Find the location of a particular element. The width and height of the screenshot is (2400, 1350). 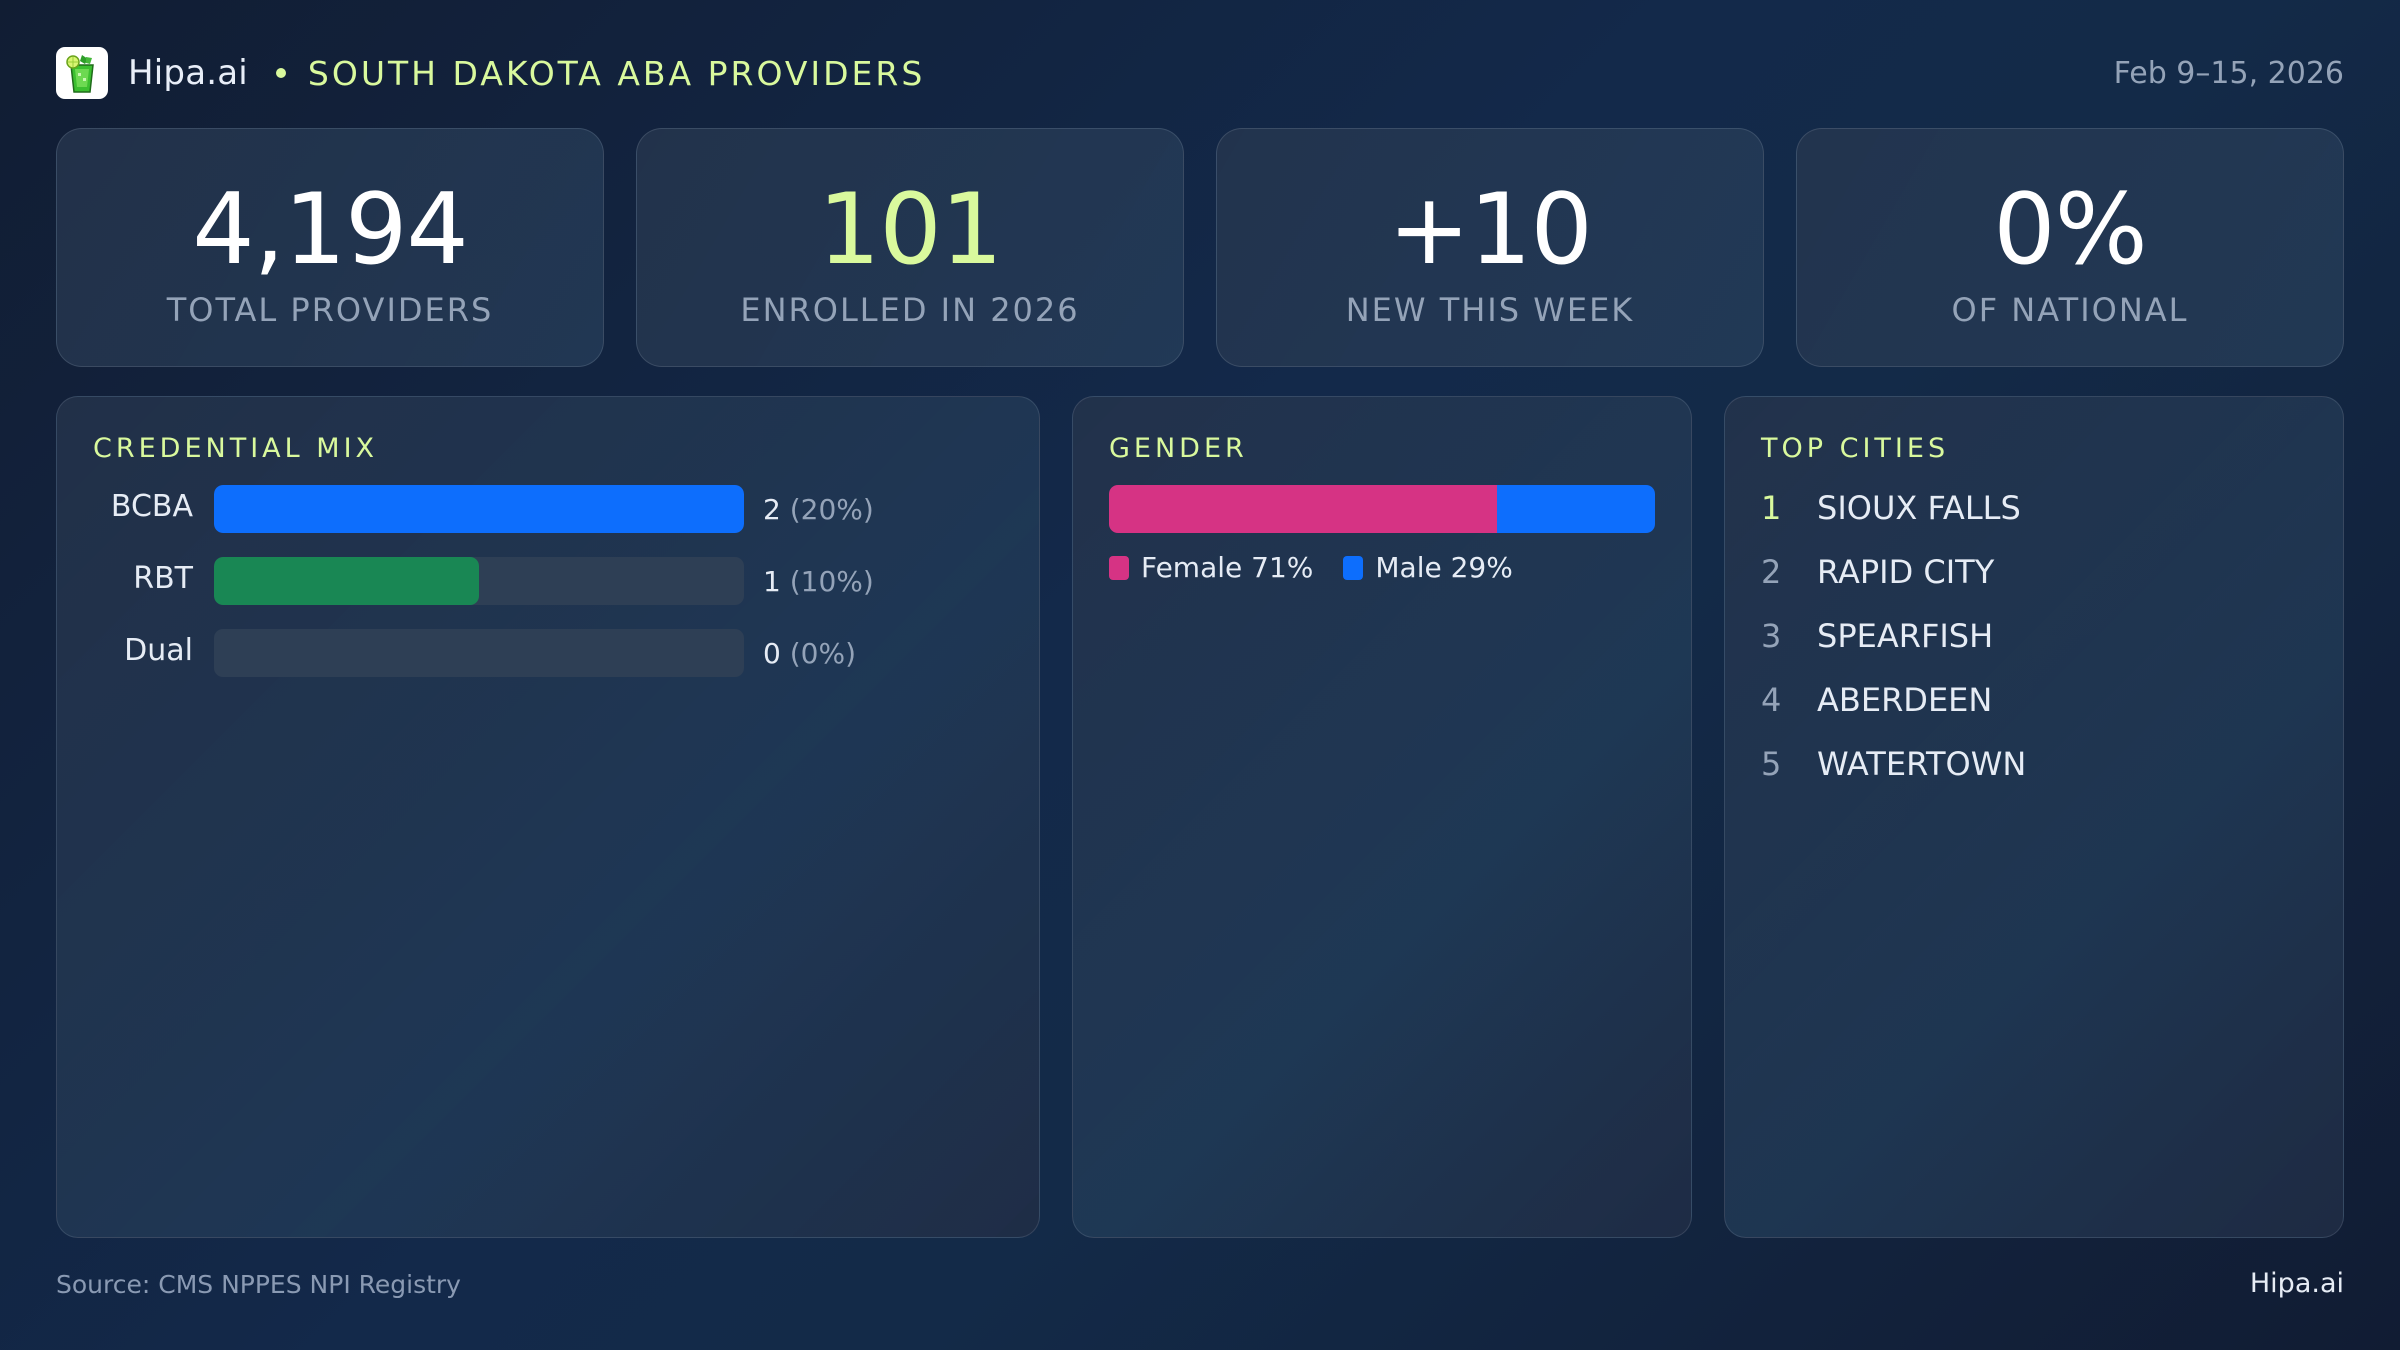

stat-label: TOTAL PROVIDERS is located at coordinates (330, 310).